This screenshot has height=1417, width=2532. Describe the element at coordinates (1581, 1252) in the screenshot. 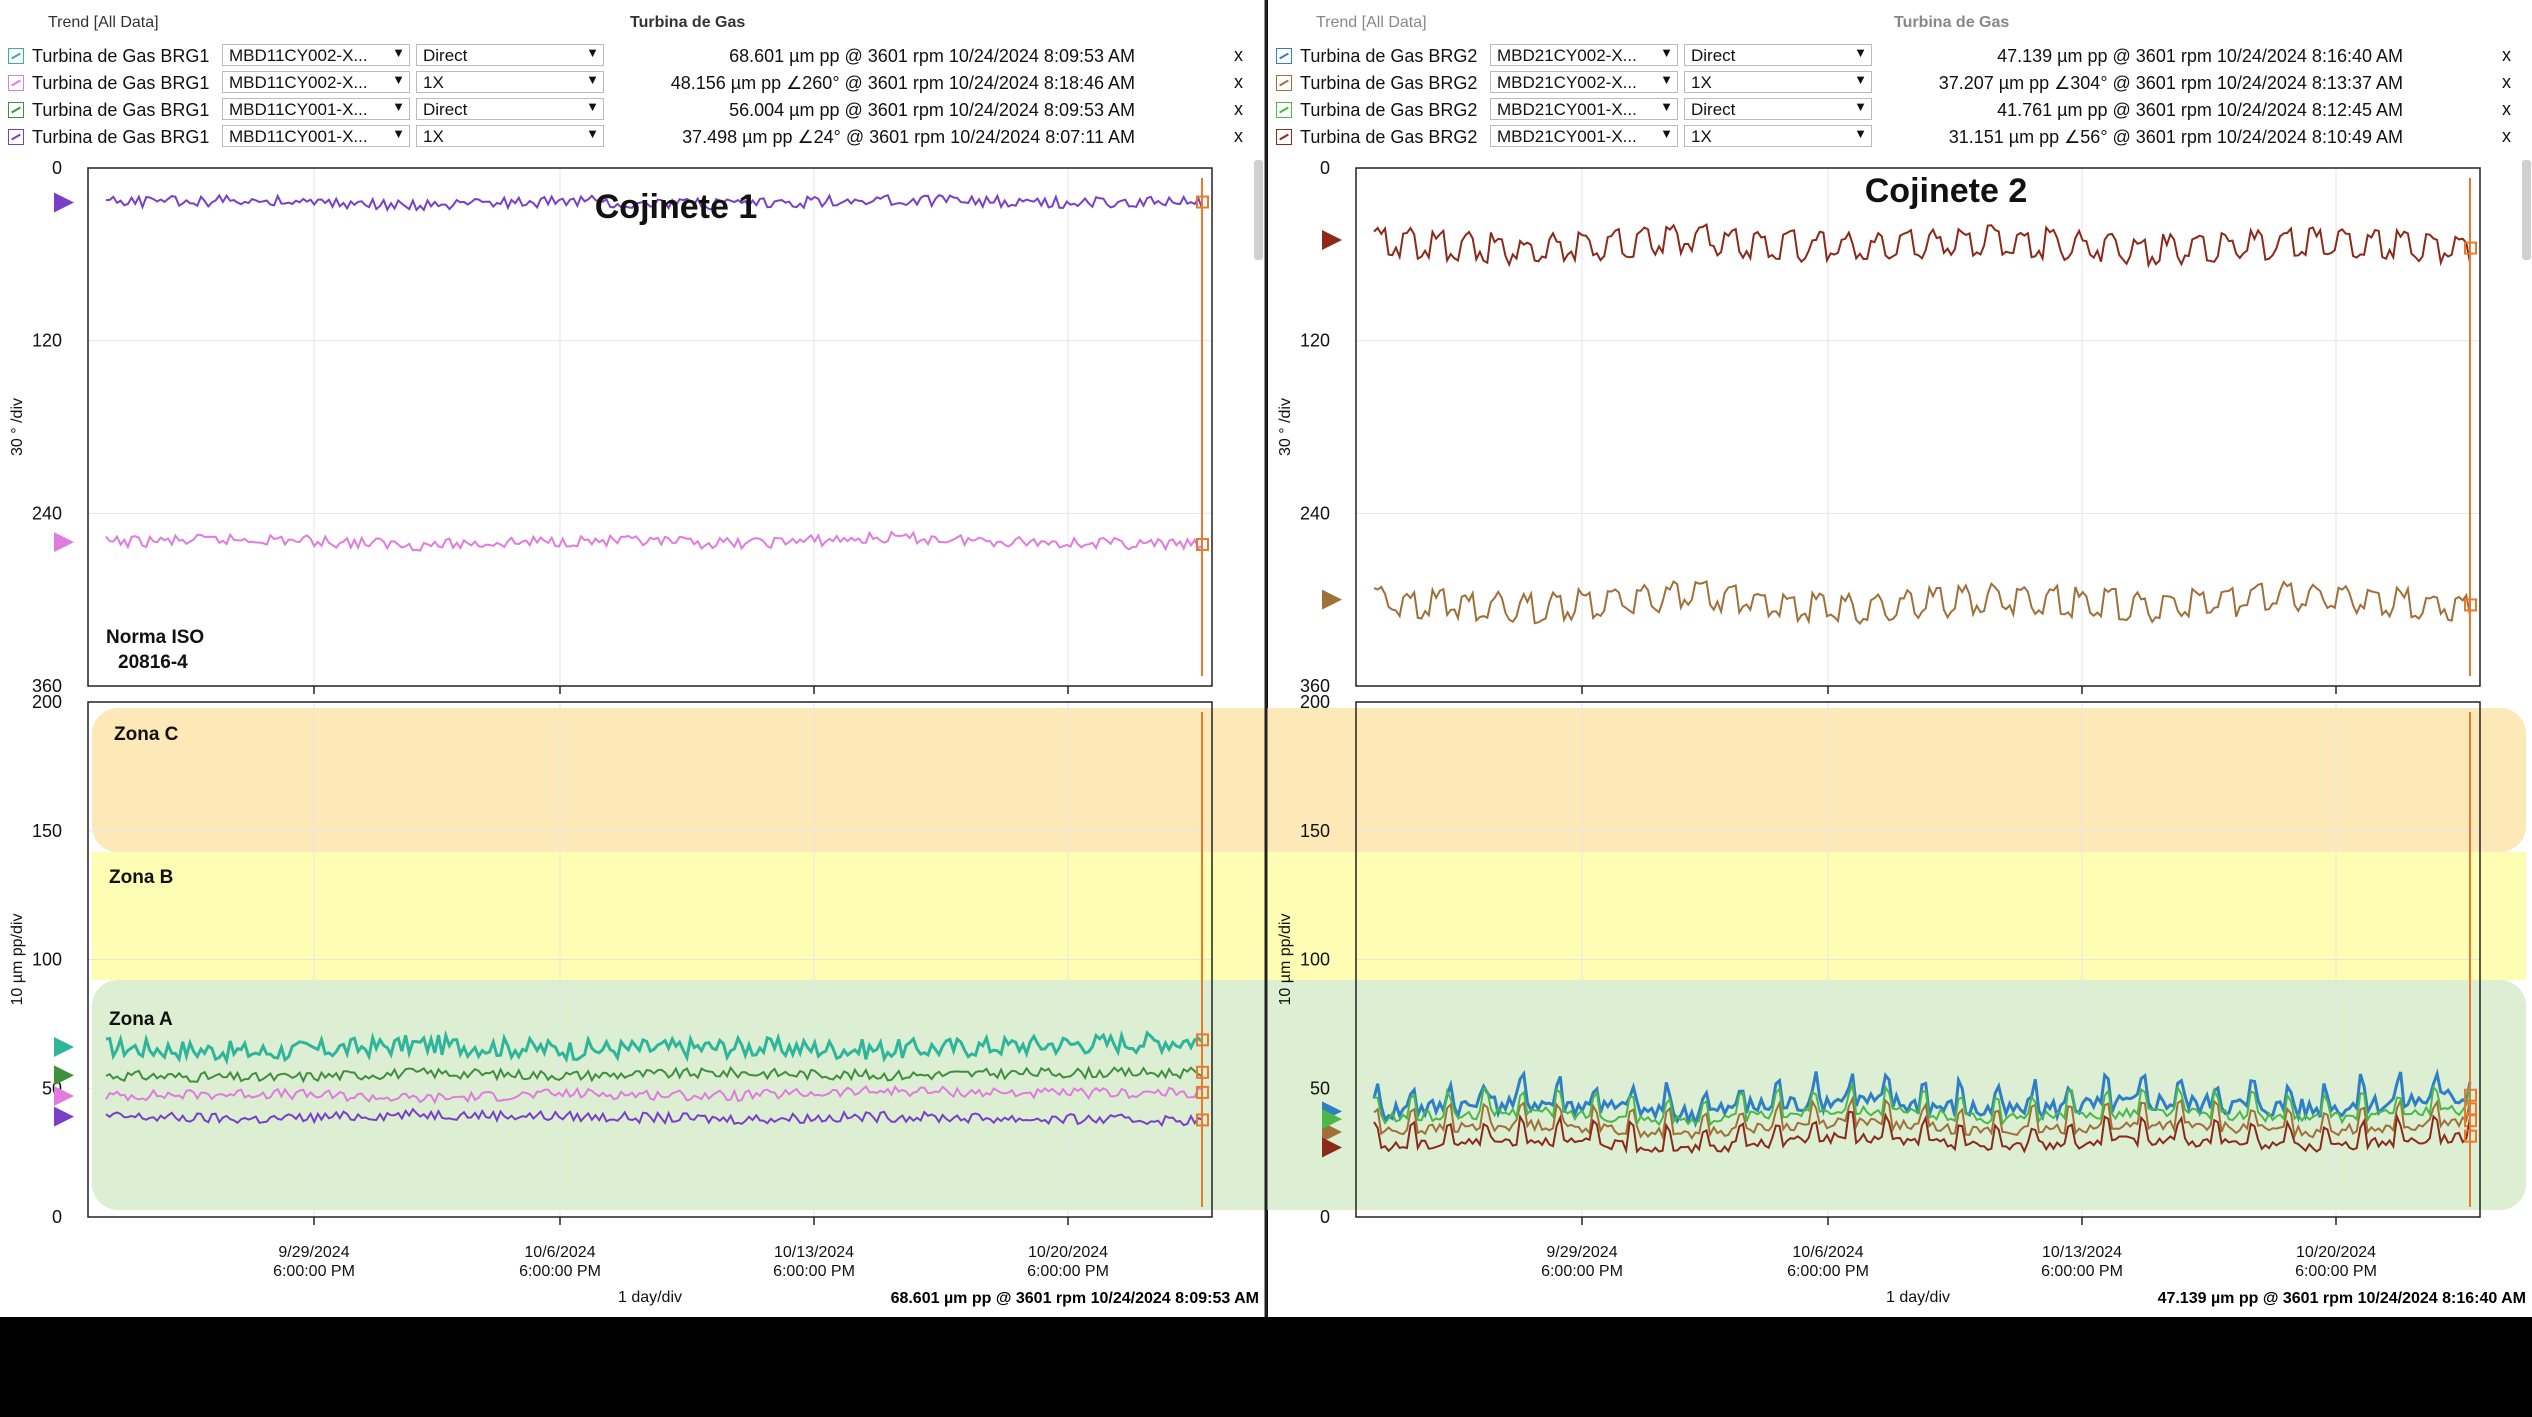

I see `x-tick-label: 9/29/2024` at that location.